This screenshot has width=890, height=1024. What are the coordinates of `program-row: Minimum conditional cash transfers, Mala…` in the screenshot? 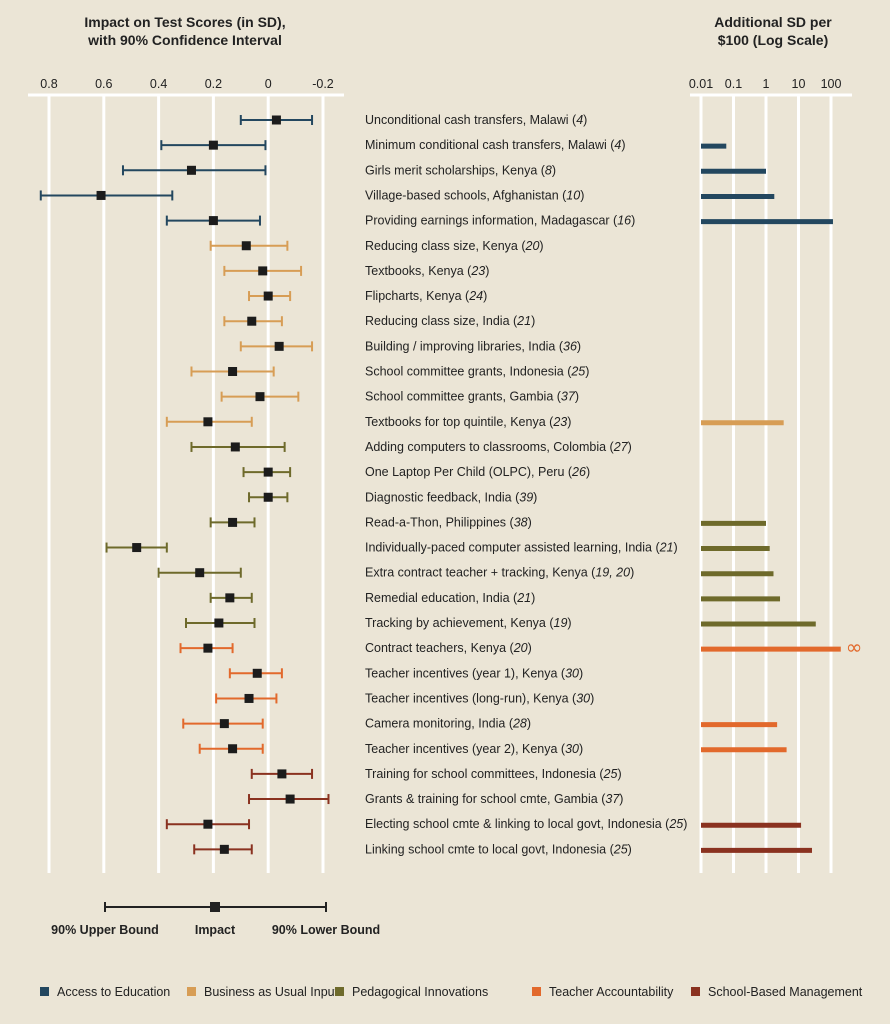 It's located at (443, 145).